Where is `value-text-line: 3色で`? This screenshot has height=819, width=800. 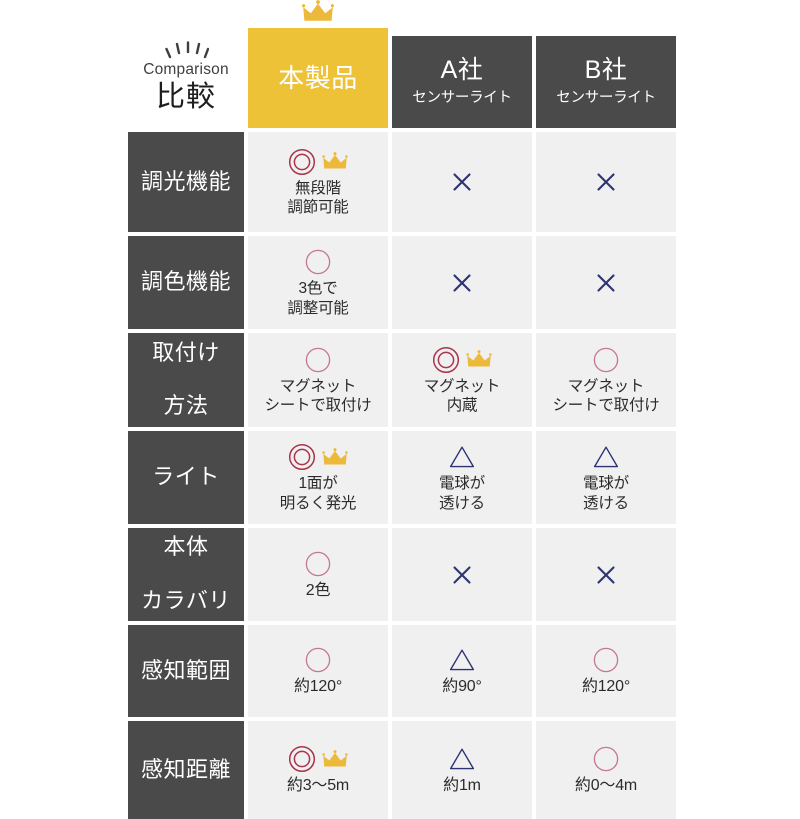
value-text-line: 3色で is located at coordinates (318, 289).